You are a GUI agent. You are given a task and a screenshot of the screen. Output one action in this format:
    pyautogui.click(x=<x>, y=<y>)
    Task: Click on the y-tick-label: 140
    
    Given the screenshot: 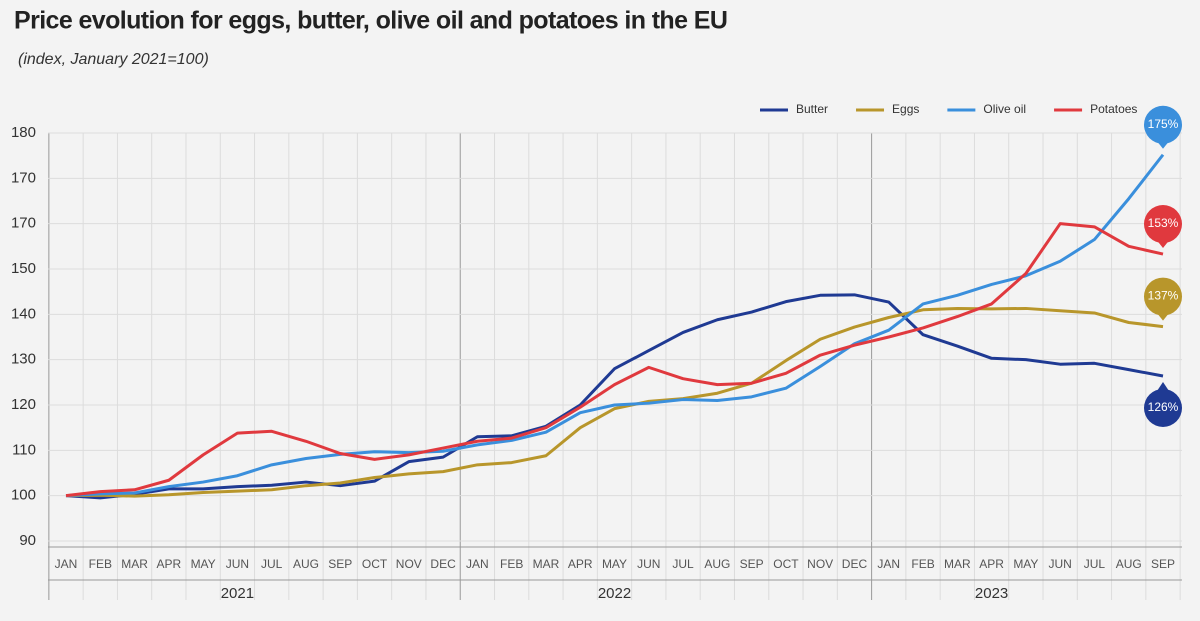 What is the action you would take?
    pyautogui.click(x=23, y=313)
    